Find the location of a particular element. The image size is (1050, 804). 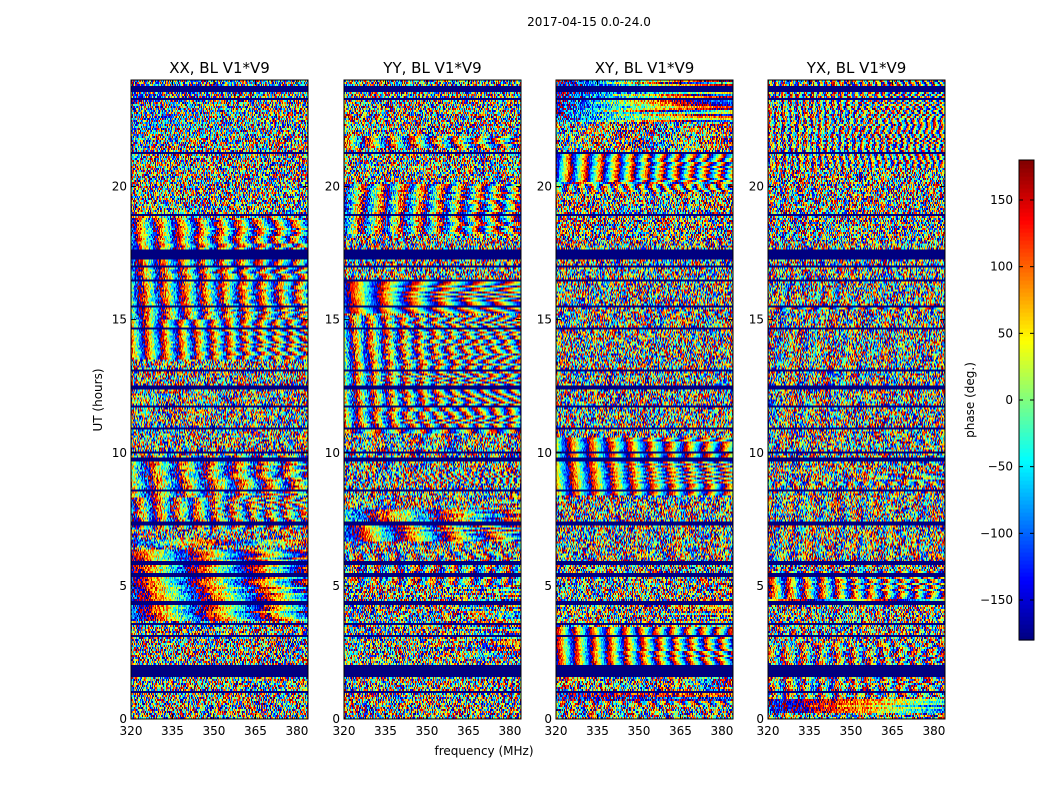

colorbar-tick-label: −50 is located at coordinates (1000, 467).